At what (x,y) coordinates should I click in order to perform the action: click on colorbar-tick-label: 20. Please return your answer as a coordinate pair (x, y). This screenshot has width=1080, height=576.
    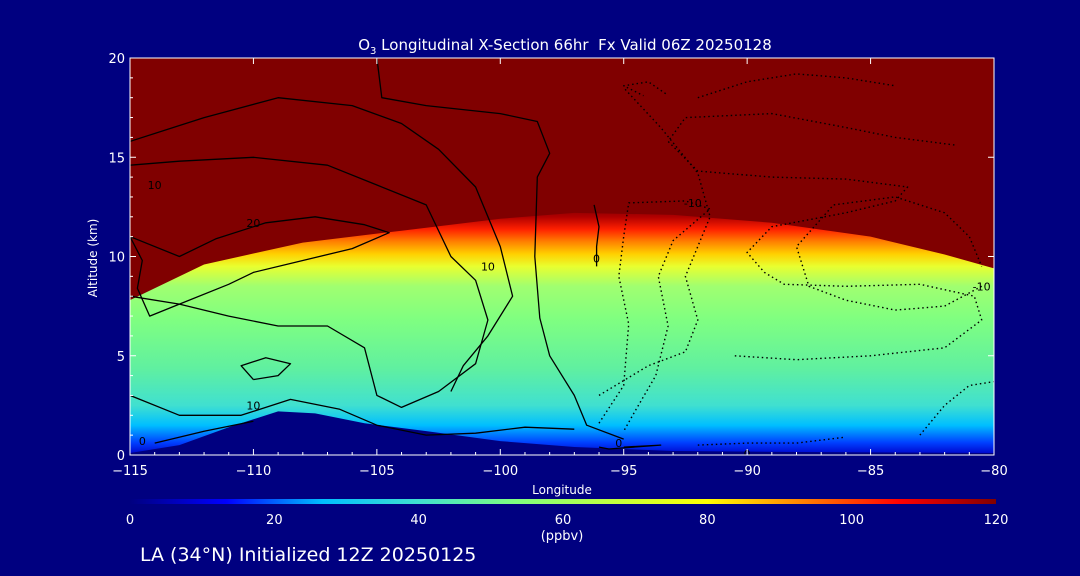
    Looking at the image, I should click on (274, 520).